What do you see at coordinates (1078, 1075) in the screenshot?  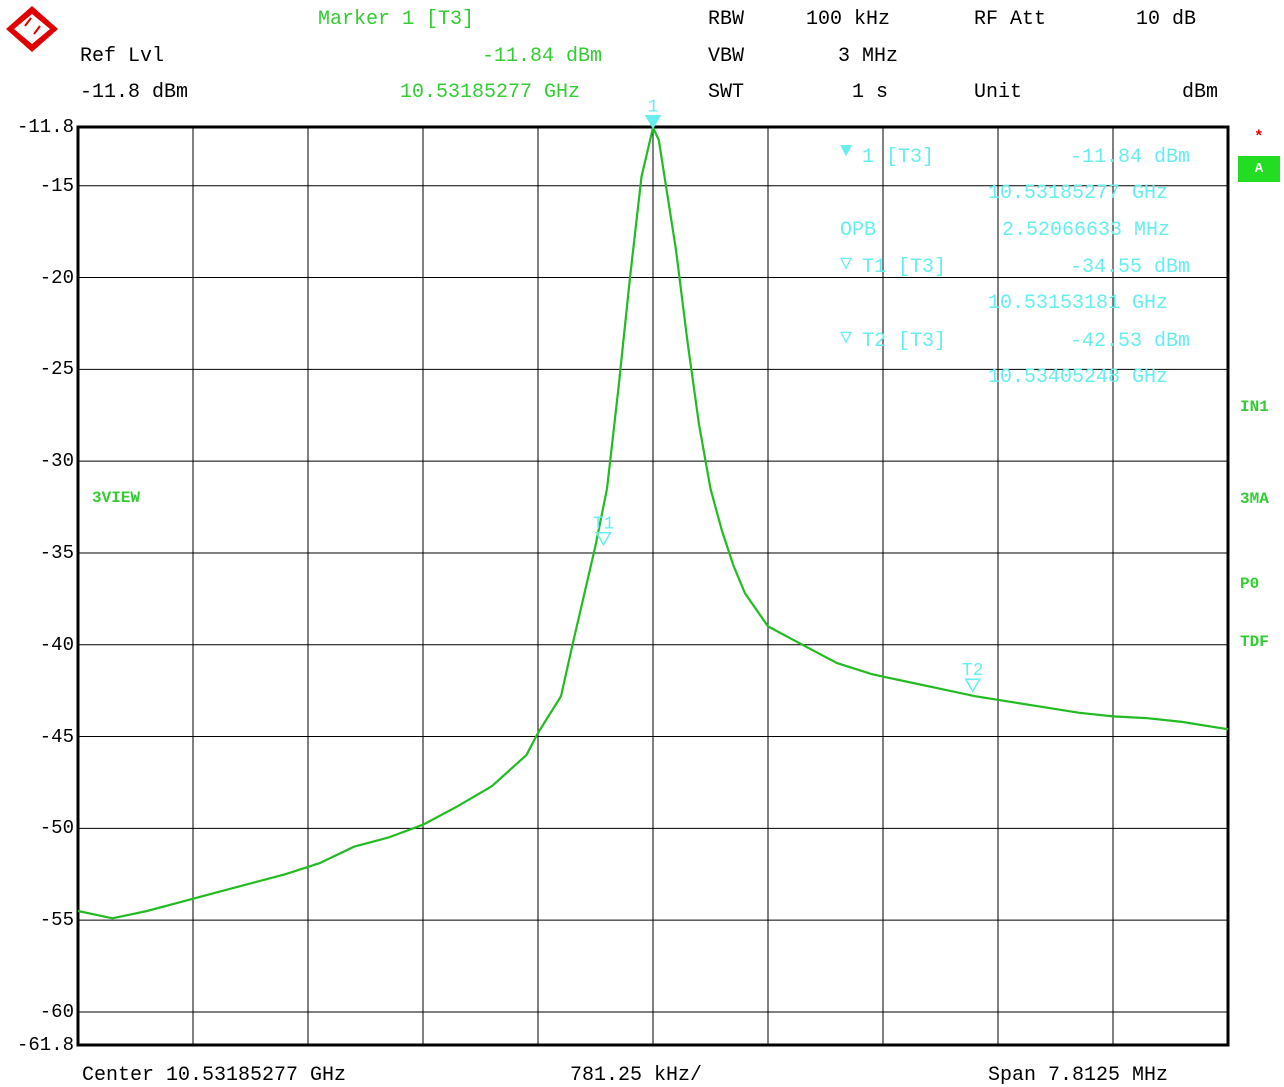 I see `span-frequency: Span 7.8125 MHz` at bounding box center [1078, 1075].